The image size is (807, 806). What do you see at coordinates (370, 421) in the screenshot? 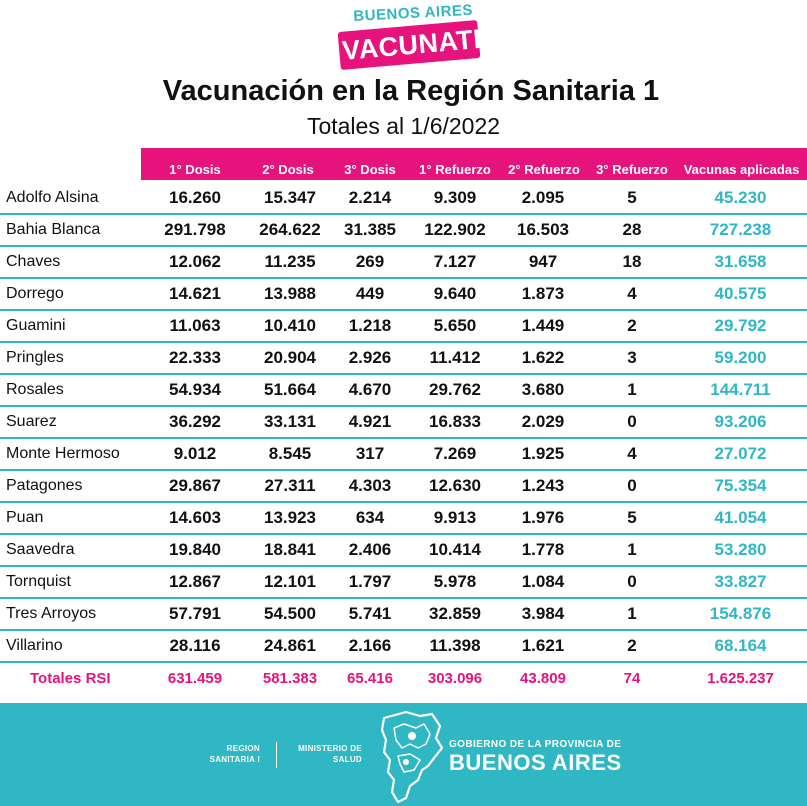
I see `cell-d3: 4.921` at bounding box center [370, 421].